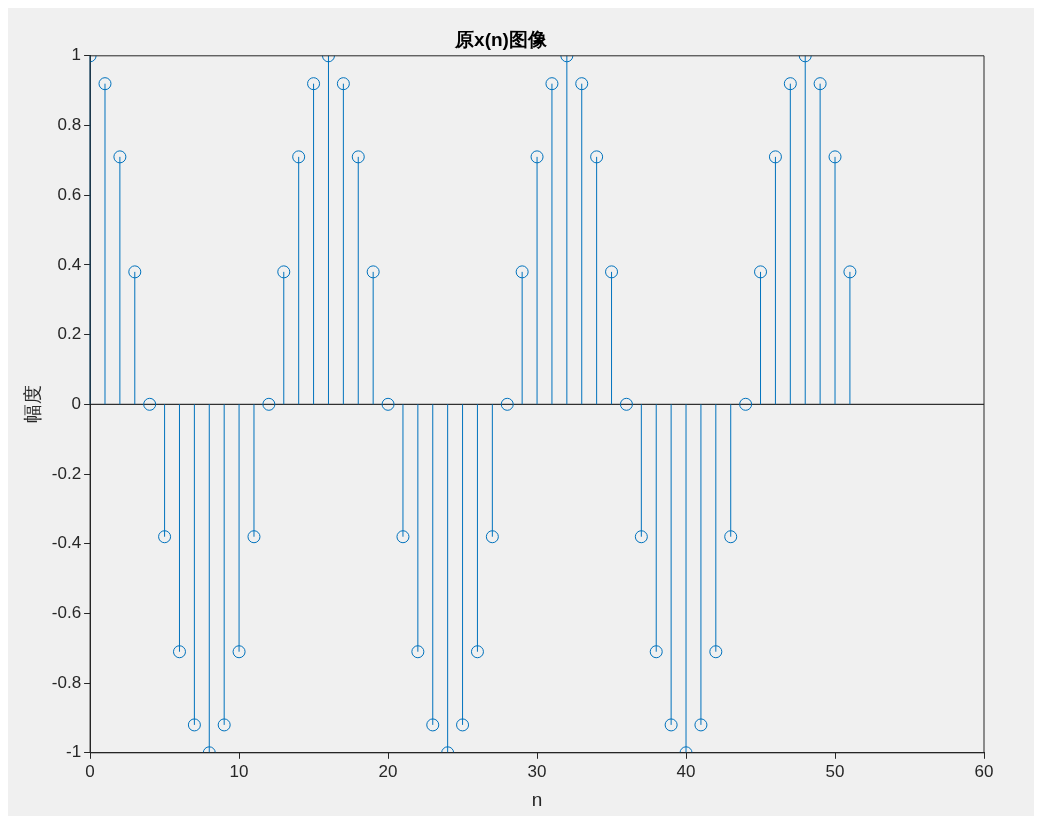 This screenshot has width=1042, height=824. What do you see at coordinates (90, 771) in the screenshot?
I see `x-tick-label: 0` at bounding box center [90, 771].